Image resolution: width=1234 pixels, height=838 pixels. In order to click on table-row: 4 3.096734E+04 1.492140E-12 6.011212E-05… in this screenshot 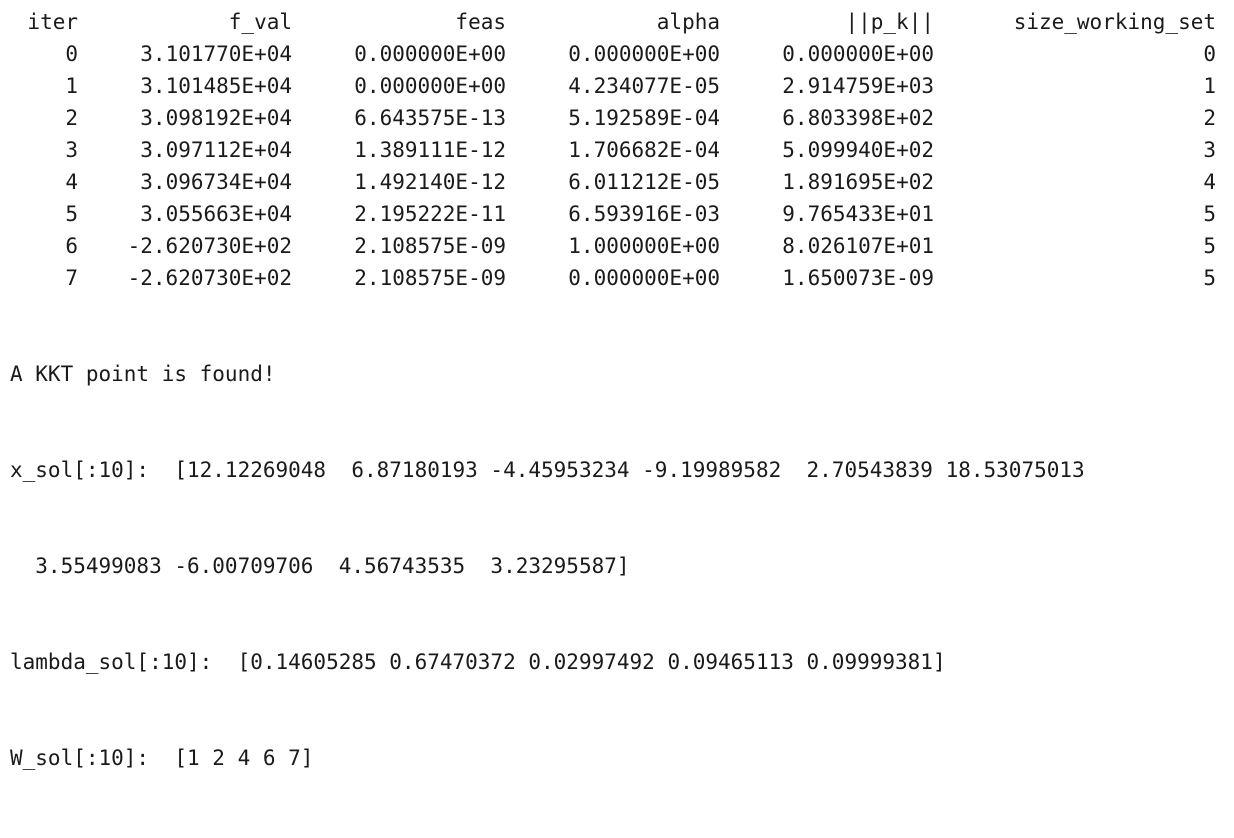, I will do `click(608, 182)`.